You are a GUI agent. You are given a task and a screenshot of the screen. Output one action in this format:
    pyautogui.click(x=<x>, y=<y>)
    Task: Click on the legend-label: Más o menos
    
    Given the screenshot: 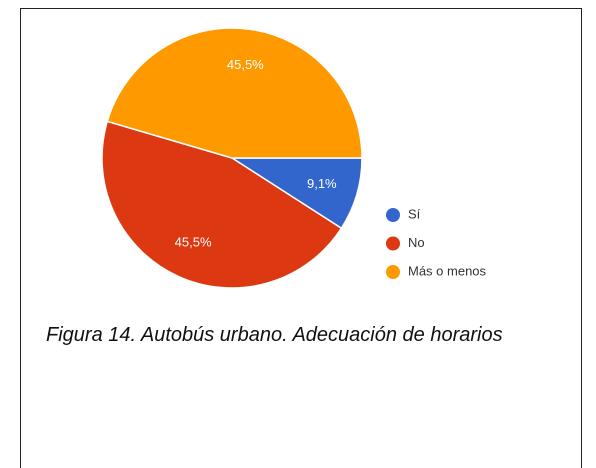 What is the action you would take?
    pyautogui.click(x=447, y=270)
    